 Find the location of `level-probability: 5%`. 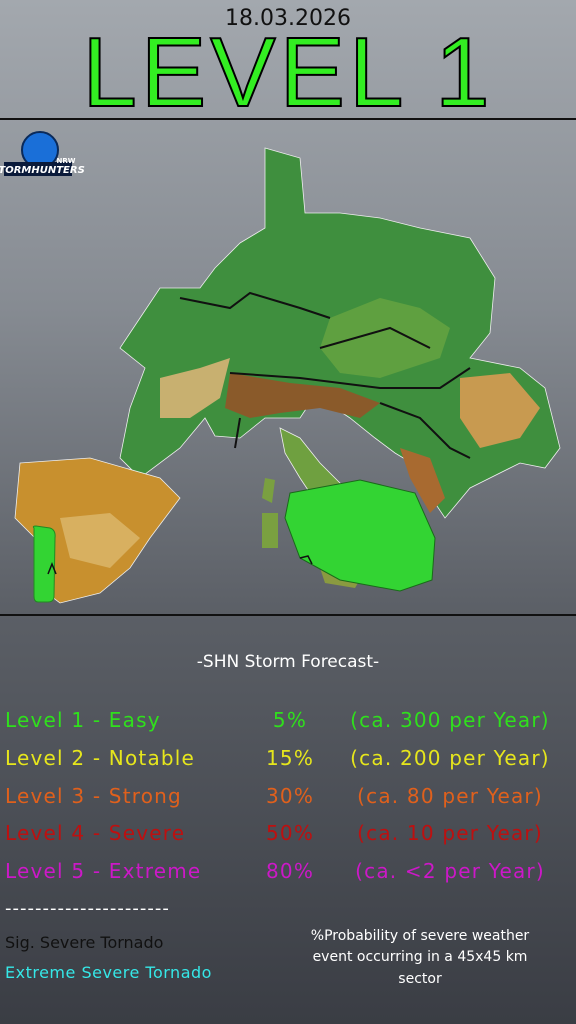

level-probability: 5% is located at coordinates (290, 720).